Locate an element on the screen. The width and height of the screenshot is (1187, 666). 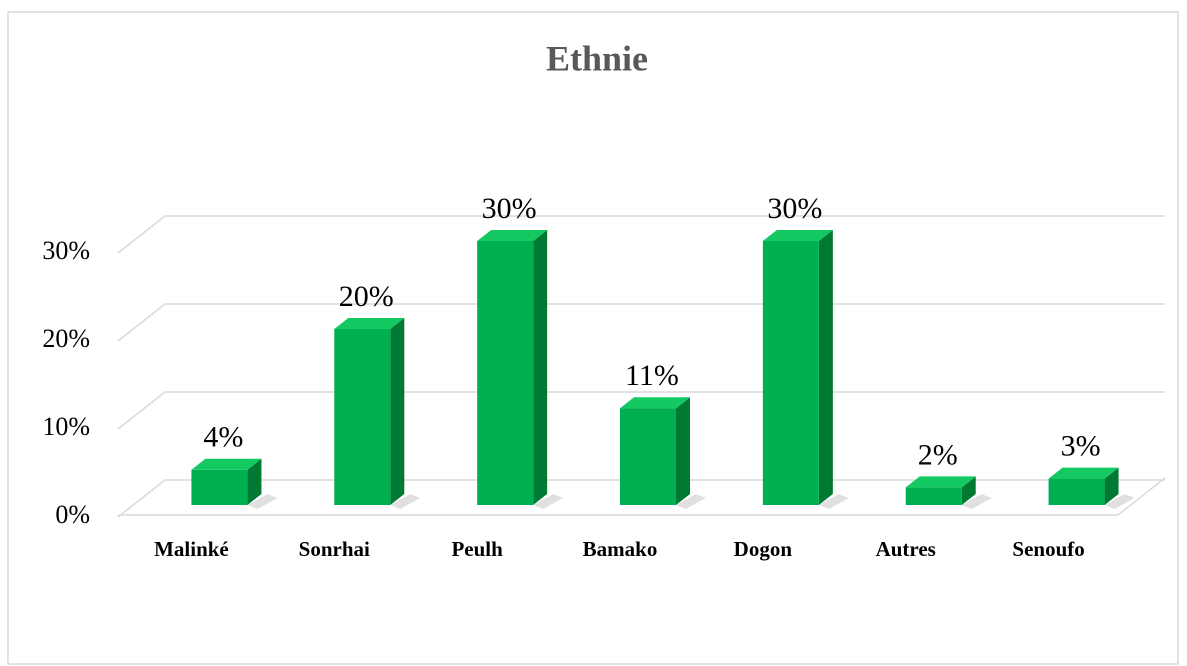
x-tick-label: Dogon is located at coordinates (763, 549).